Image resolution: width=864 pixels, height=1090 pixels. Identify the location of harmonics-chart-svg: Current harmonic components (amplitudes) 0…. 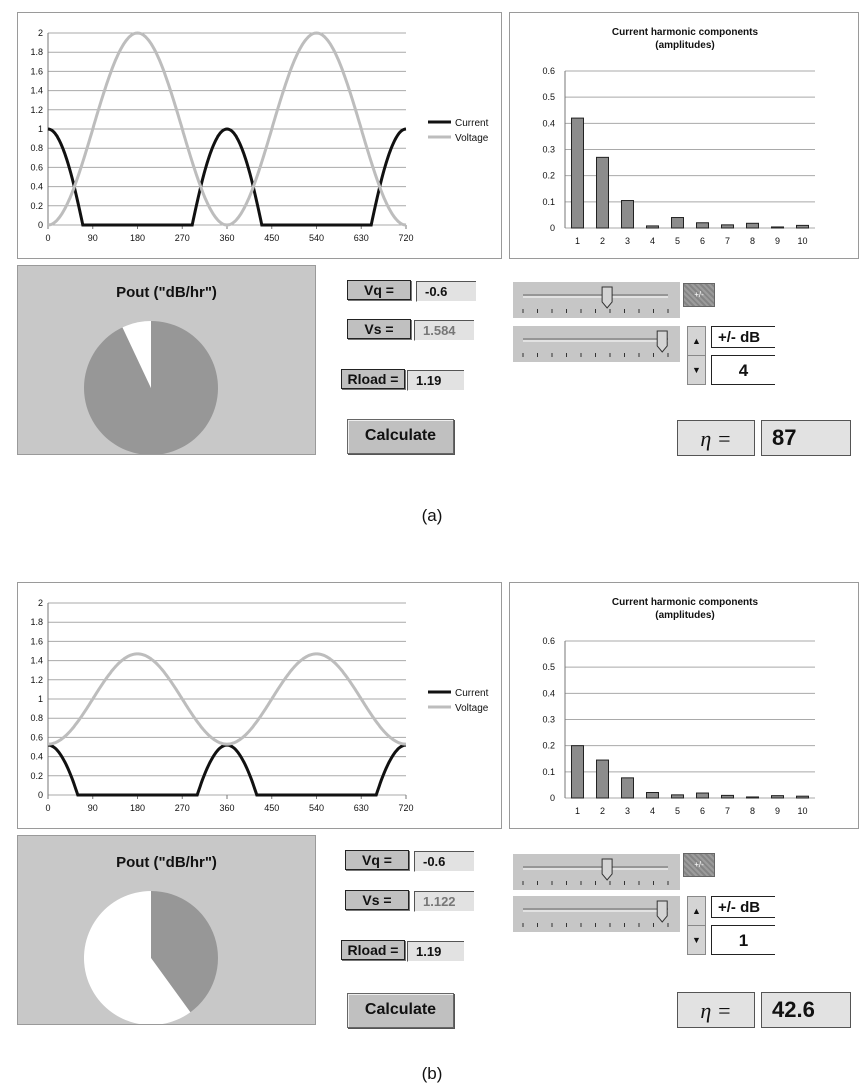
(678, 136).